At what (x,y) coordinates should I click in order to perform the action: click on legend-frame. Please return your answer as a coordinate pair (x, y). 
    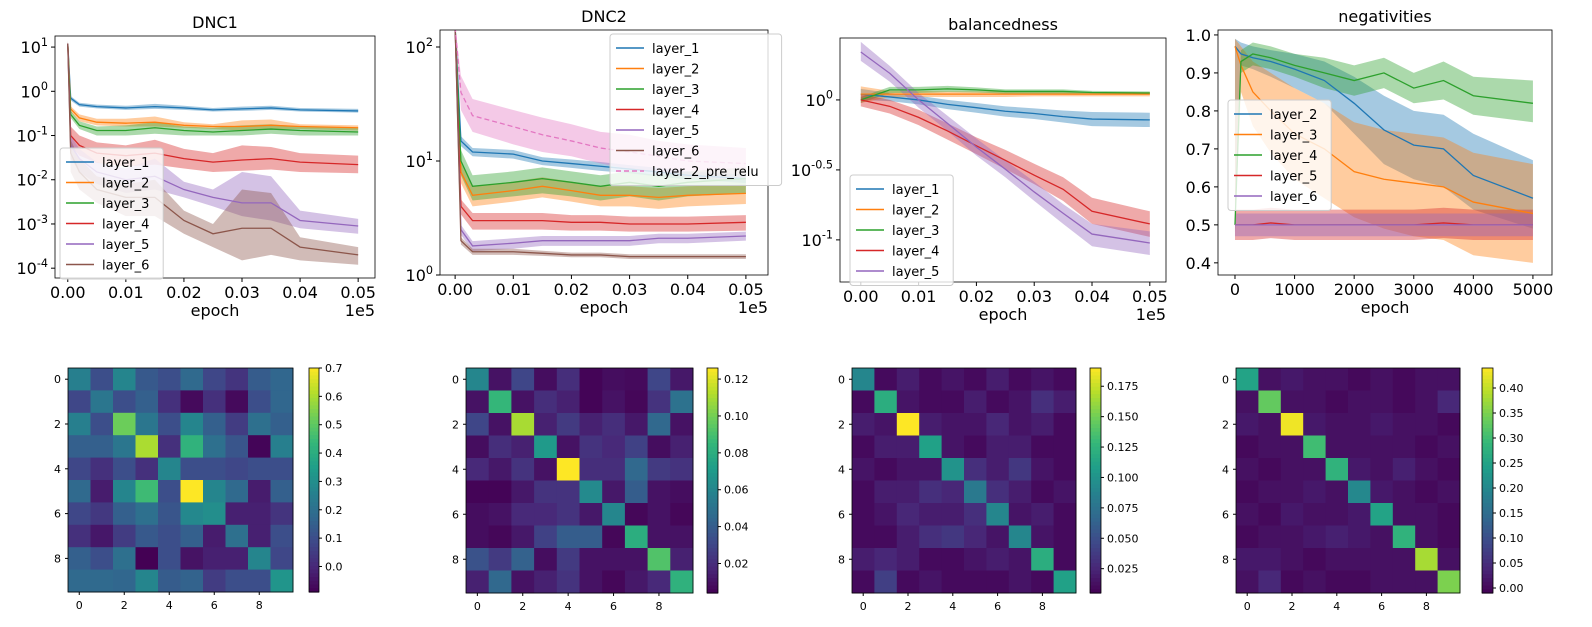
    Looking at the image, I should click on (696, 109).